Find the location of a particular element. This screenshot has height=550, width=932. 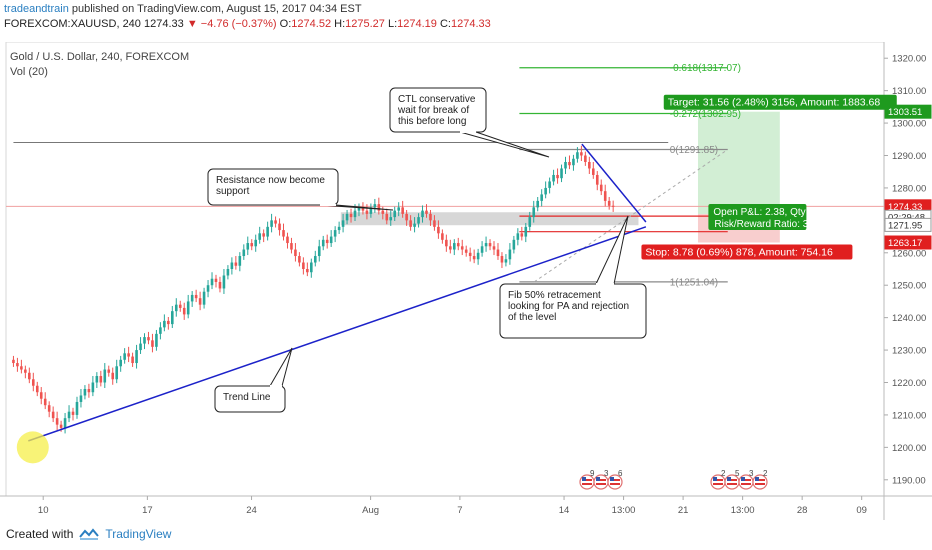

trendline-note-callout: Trend Line is located at coordinates (253, 380).